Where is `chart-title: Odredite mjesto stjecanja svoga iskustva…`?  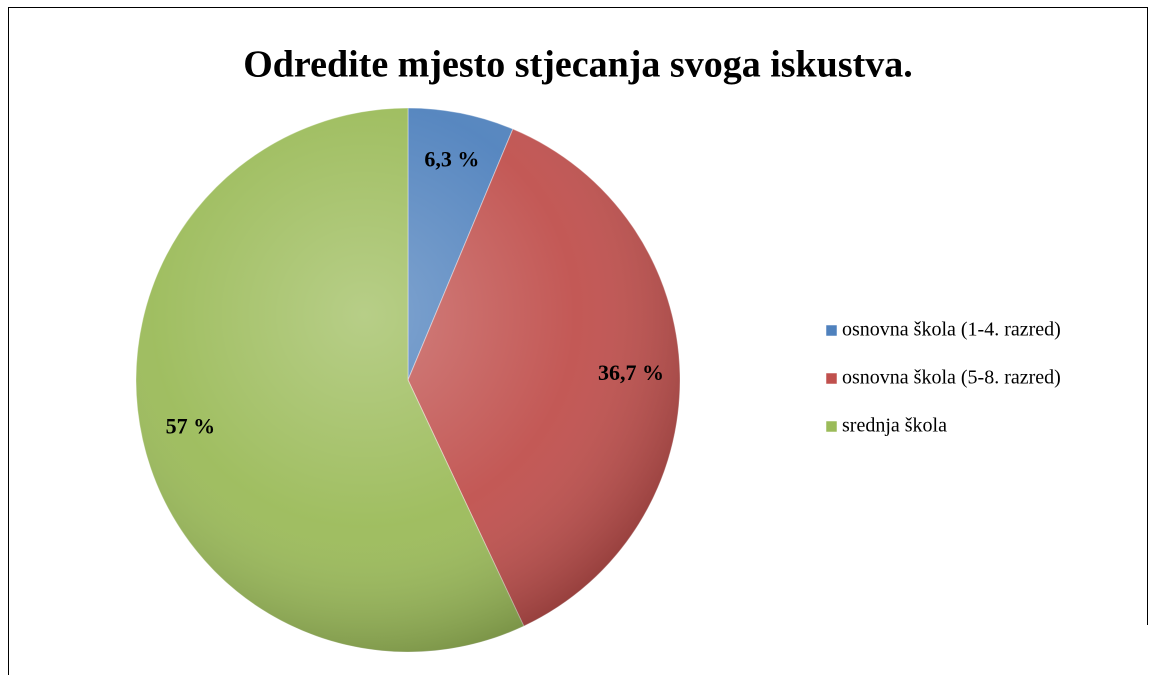
chart-title: Odredite mjesto stjecanja svoga iskustva… is located at coordinates (578, 65).